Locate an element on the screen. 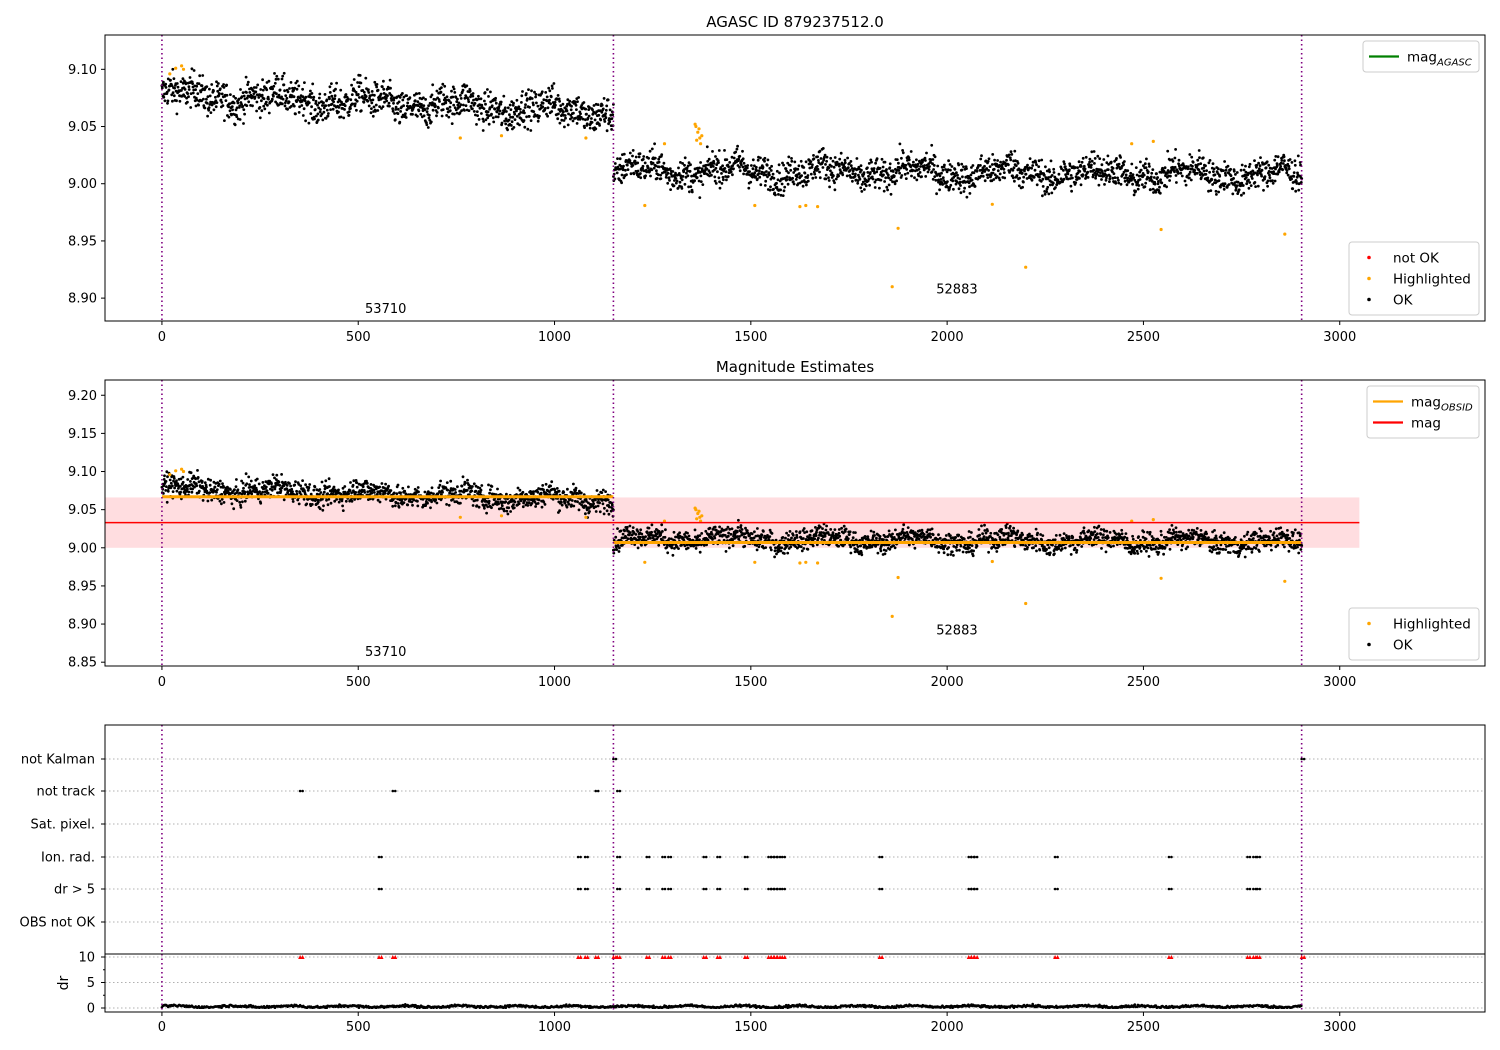  agasc-legend-label-main: mag is located at coordinates (1422, 58).